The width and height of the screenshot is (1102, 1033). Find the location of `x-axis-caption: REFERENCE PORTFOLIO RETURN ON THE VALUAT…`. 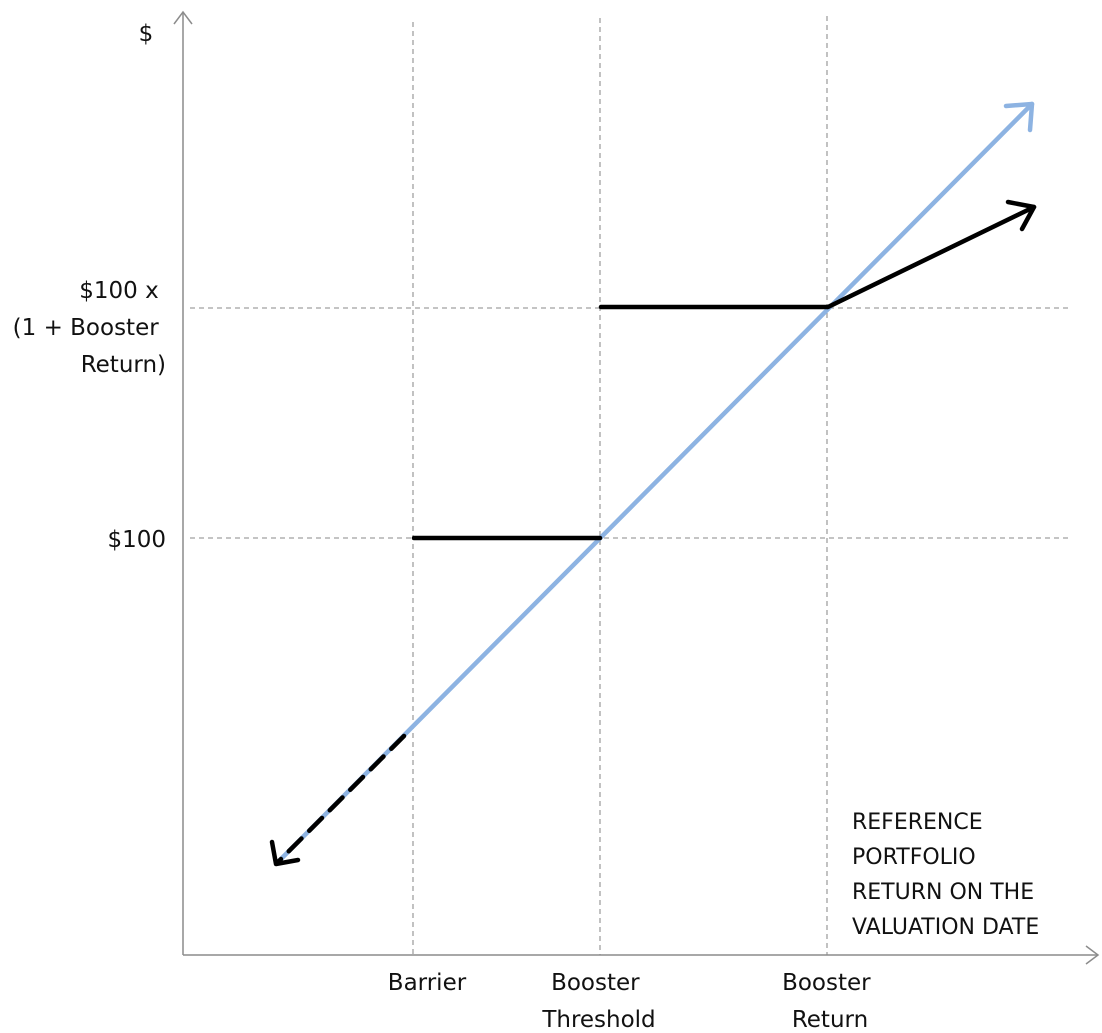

x-axis-caption: REFERENCE PORTFOLIO RETURN ON THE VALUAT… is located at coordinates (946, 875).